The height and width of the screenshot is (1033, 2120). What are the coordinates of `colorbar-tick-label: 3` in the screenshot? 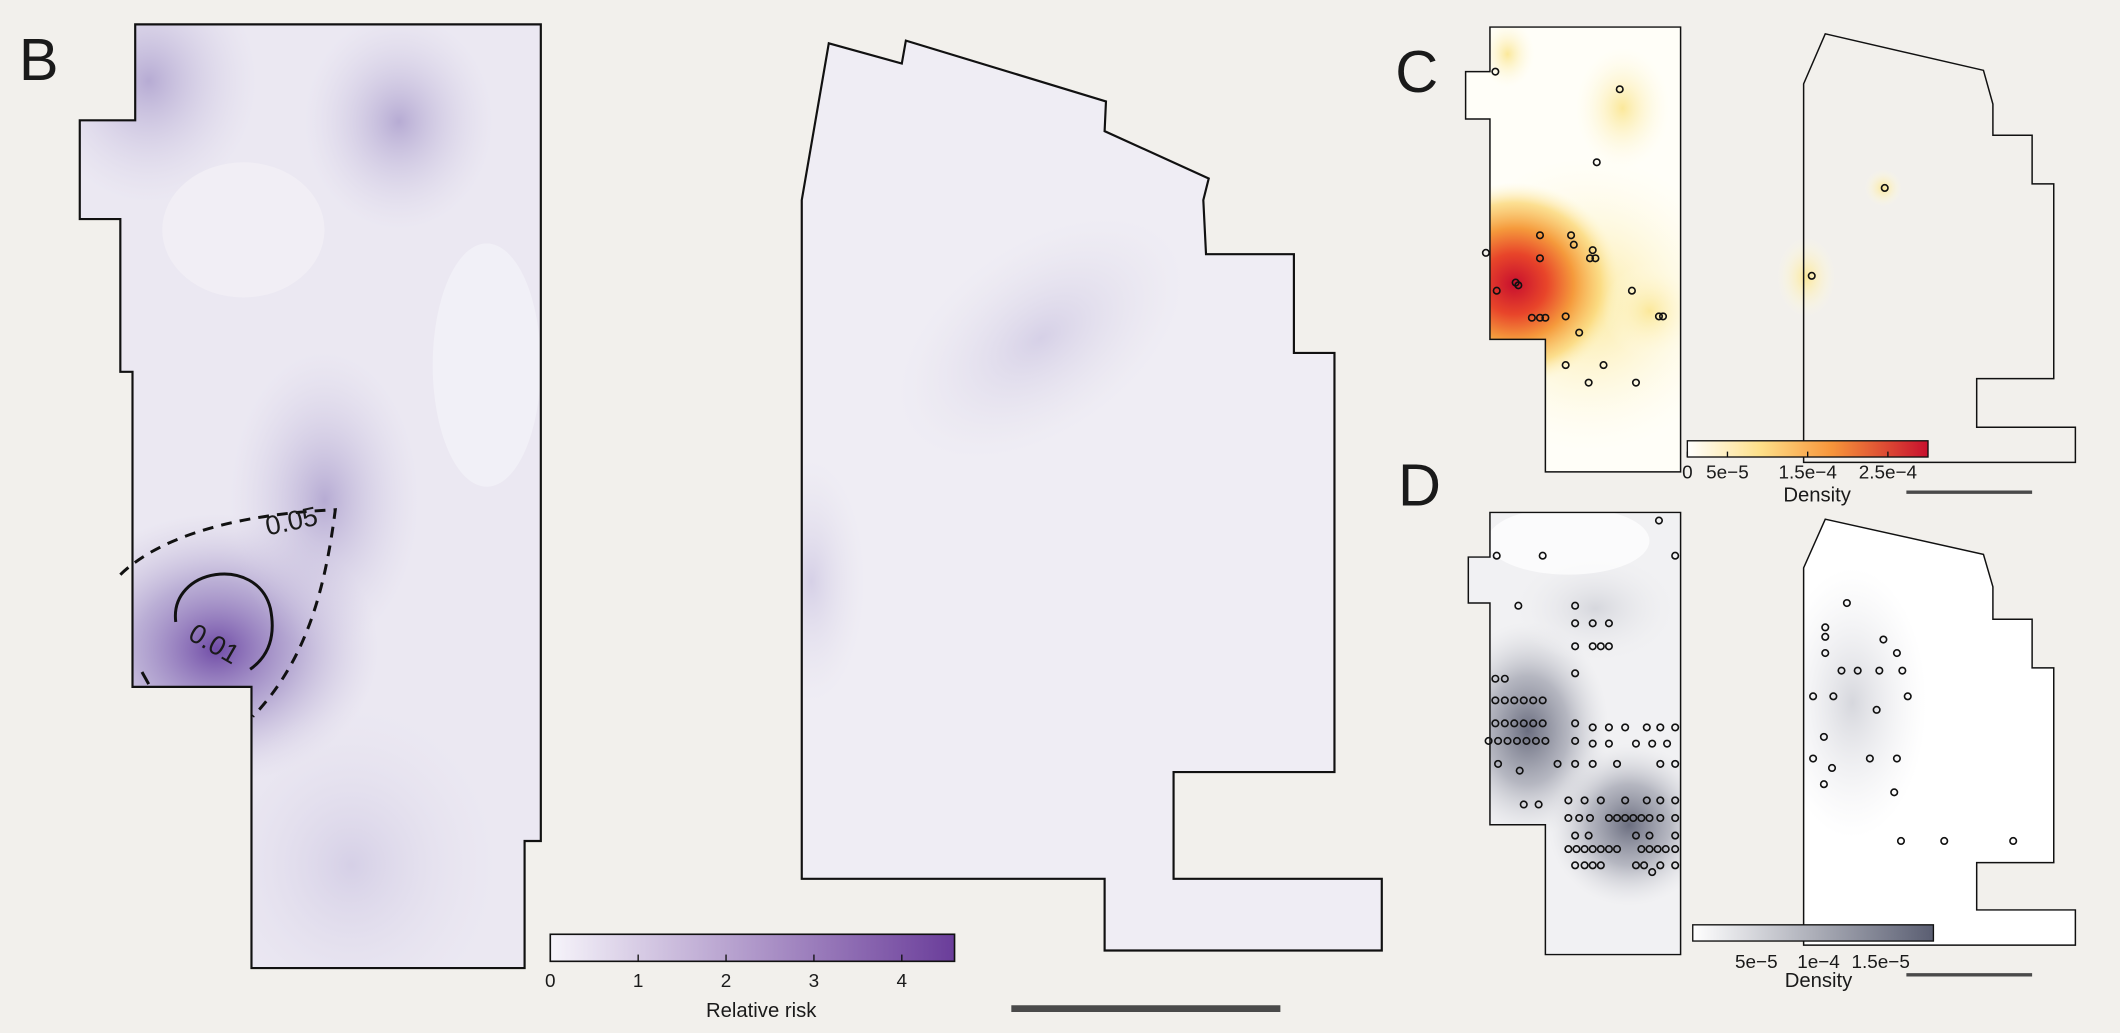 It's located at (814, 981).